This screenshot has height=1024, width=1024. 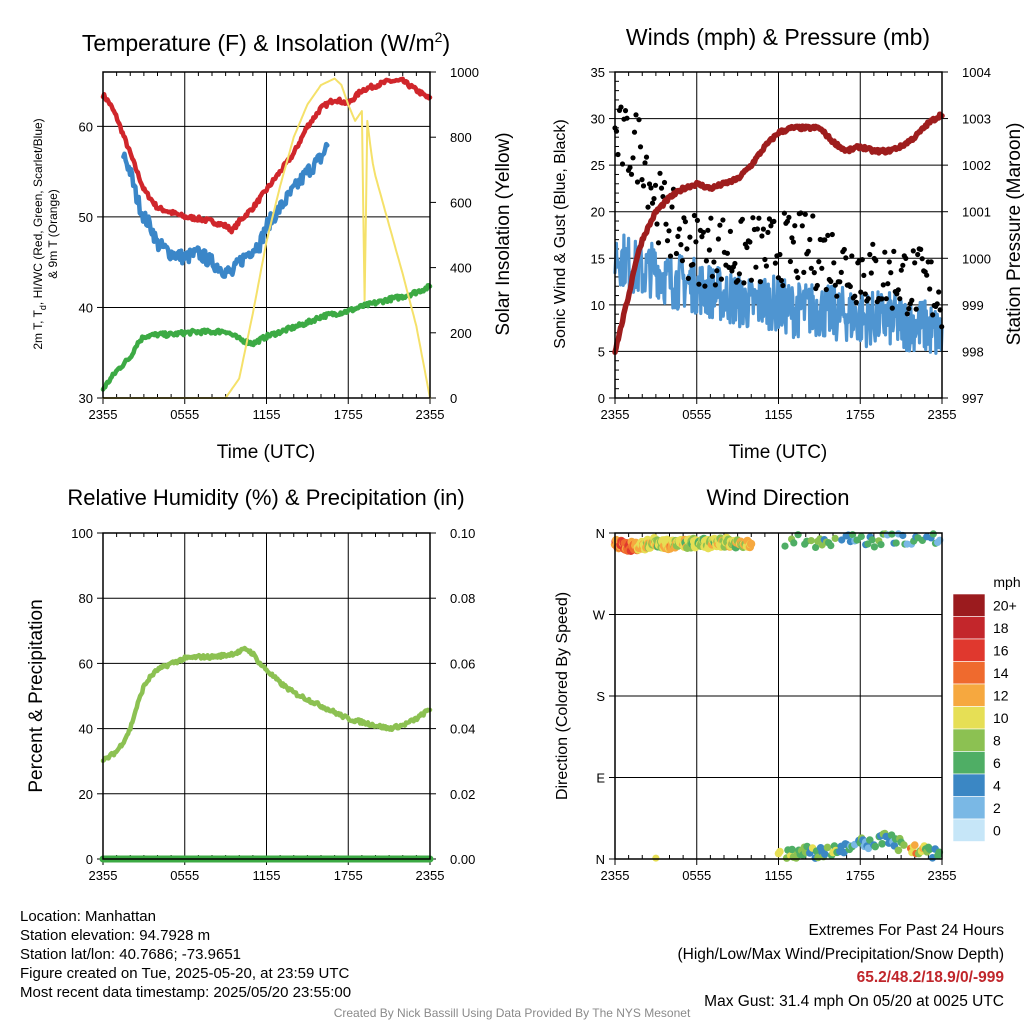 I want to click on colorbar-label: 6, so click(x=997, y=763).